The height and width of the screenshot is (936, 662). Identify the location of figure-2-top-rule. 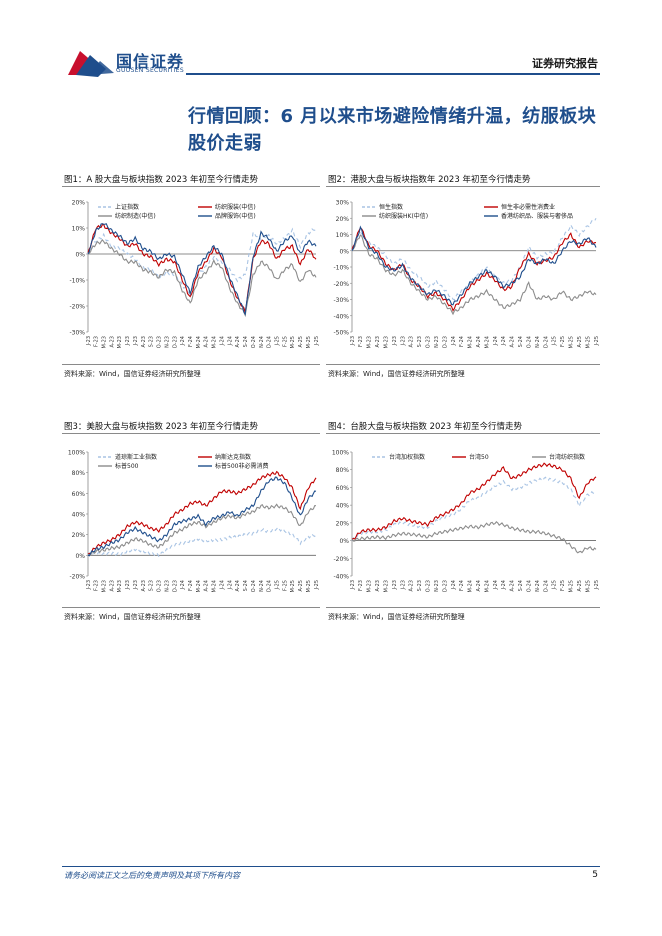
(463, 186).